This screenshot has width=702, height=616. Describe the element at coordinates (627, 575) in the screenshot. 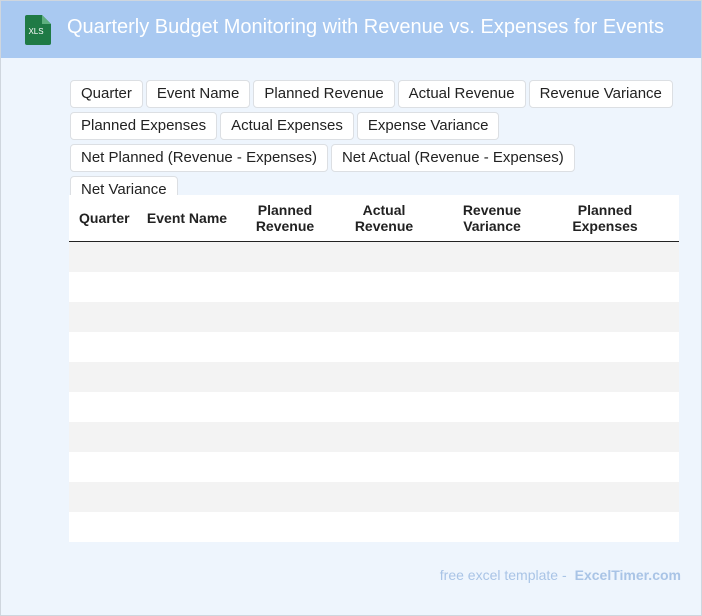

I see `footer-brand: ExcelTimer.com` at that location.